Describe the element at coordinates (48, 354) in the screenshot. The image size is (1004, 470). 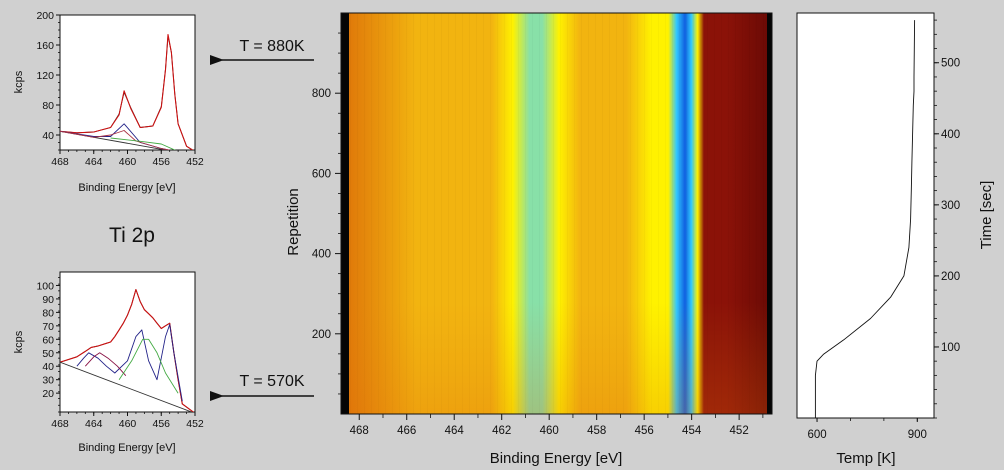
I see `y-tick-label: 50` at that location.